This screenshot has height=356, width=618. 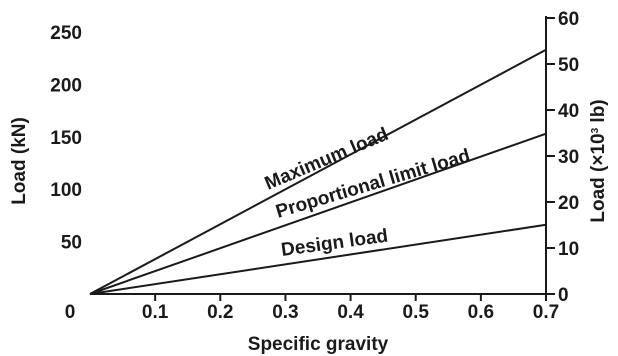 I want to click on y-tick-label: 150, so click(x=66, y=138).